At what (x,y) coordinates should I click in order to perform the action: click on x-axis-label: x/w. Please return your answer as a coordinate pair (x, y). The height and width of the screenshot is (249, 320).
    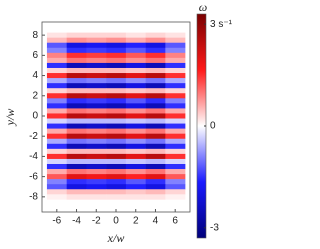
    Looking at the image, I should click on (116, 238).